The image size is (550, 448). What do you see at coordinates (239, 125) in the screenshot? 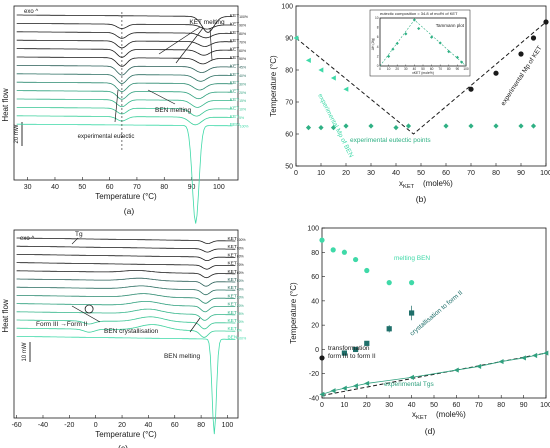
I see `panel-a-curve-label: BEN100%` at bounding box center [239, 125].